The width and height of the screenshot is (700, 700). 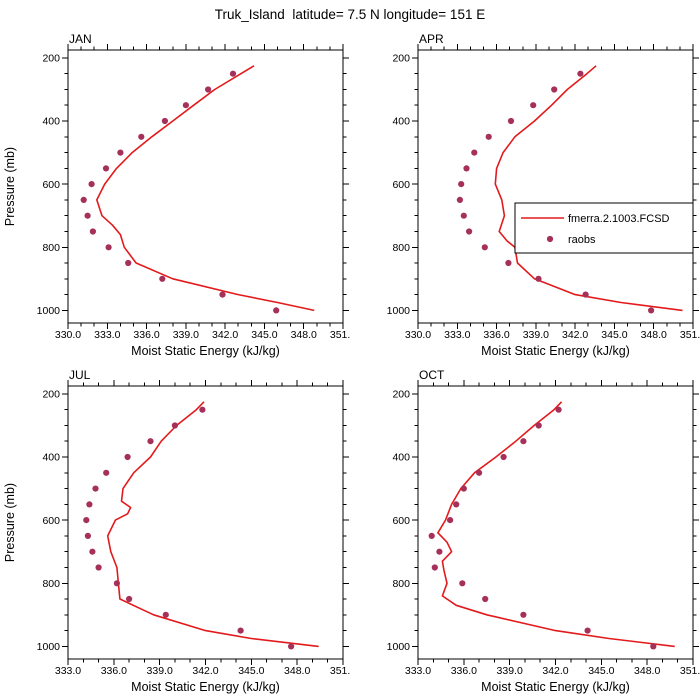 What do you see at coordinates (80, 39) in the screenshot?
I see `panel-month-label: JAN` at bounding box center [80, 39].